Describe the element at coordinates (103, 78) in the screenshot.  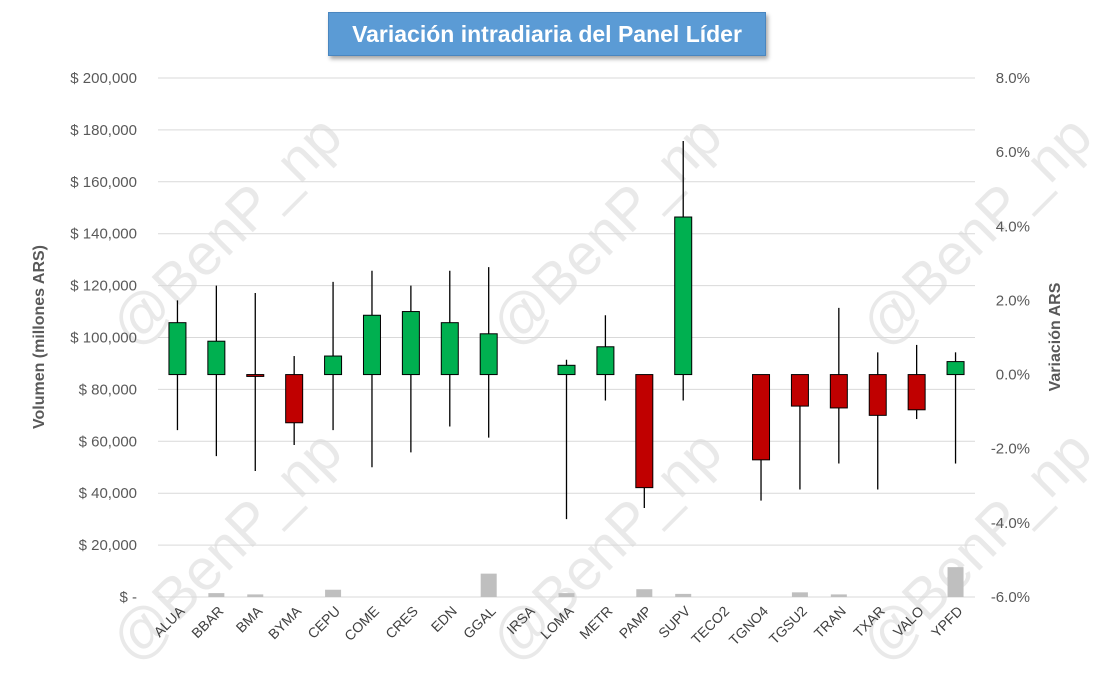
I see `left-tick-label: $ 200,000` at that location.